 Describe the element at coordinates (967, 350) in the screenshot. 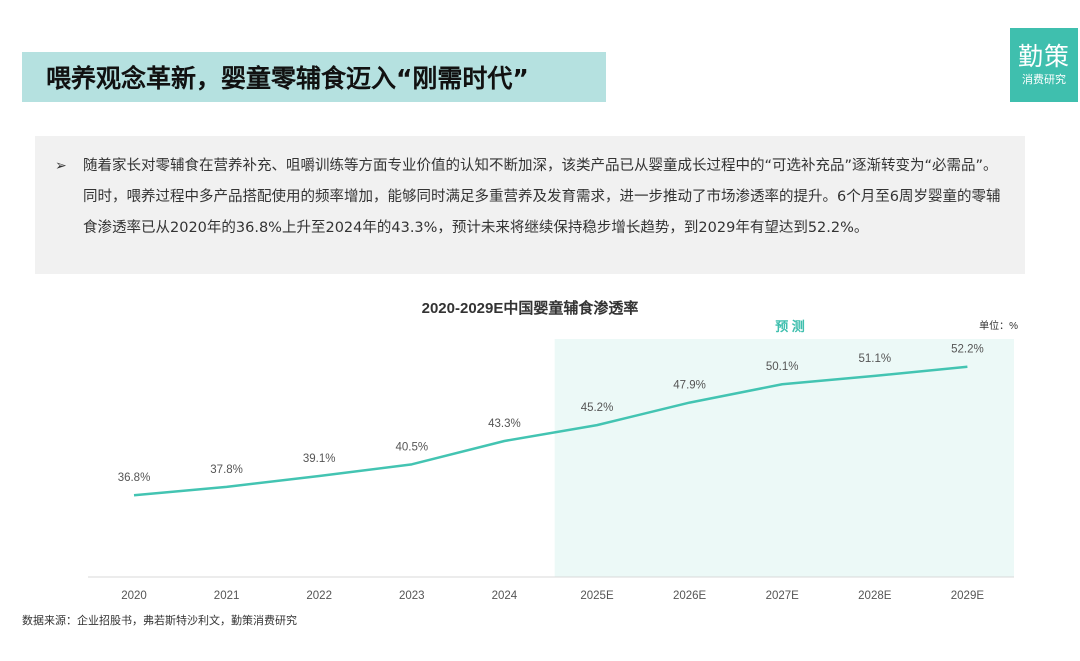

I see `data-label: 52.2%` at that location.